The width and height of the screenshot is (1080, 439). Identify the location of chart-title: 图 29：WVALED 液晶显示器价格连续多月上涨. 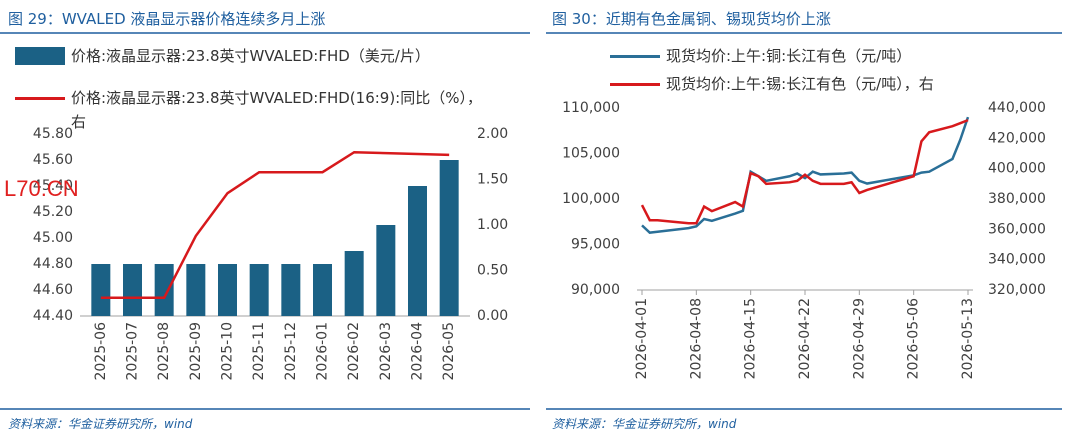
(167, 19).